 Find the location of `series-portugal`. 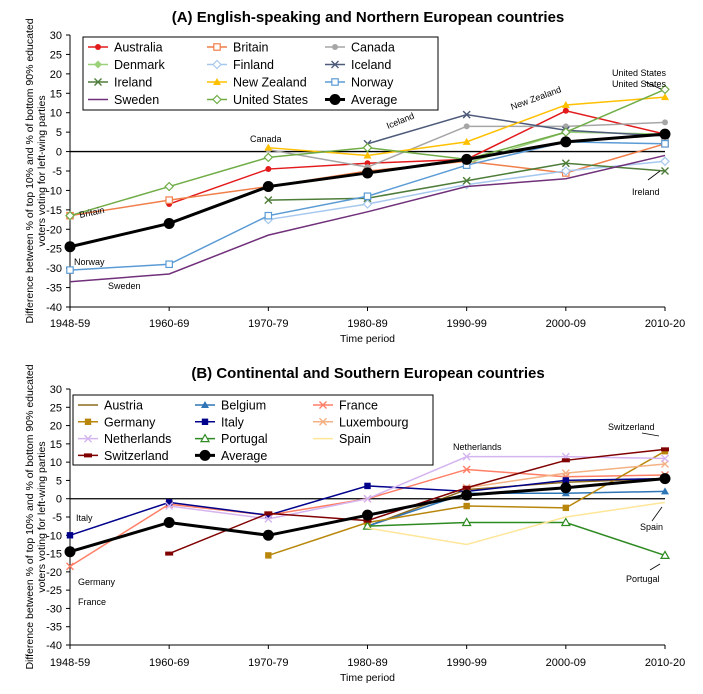

series-portugal is located at coordinates (516, 538).